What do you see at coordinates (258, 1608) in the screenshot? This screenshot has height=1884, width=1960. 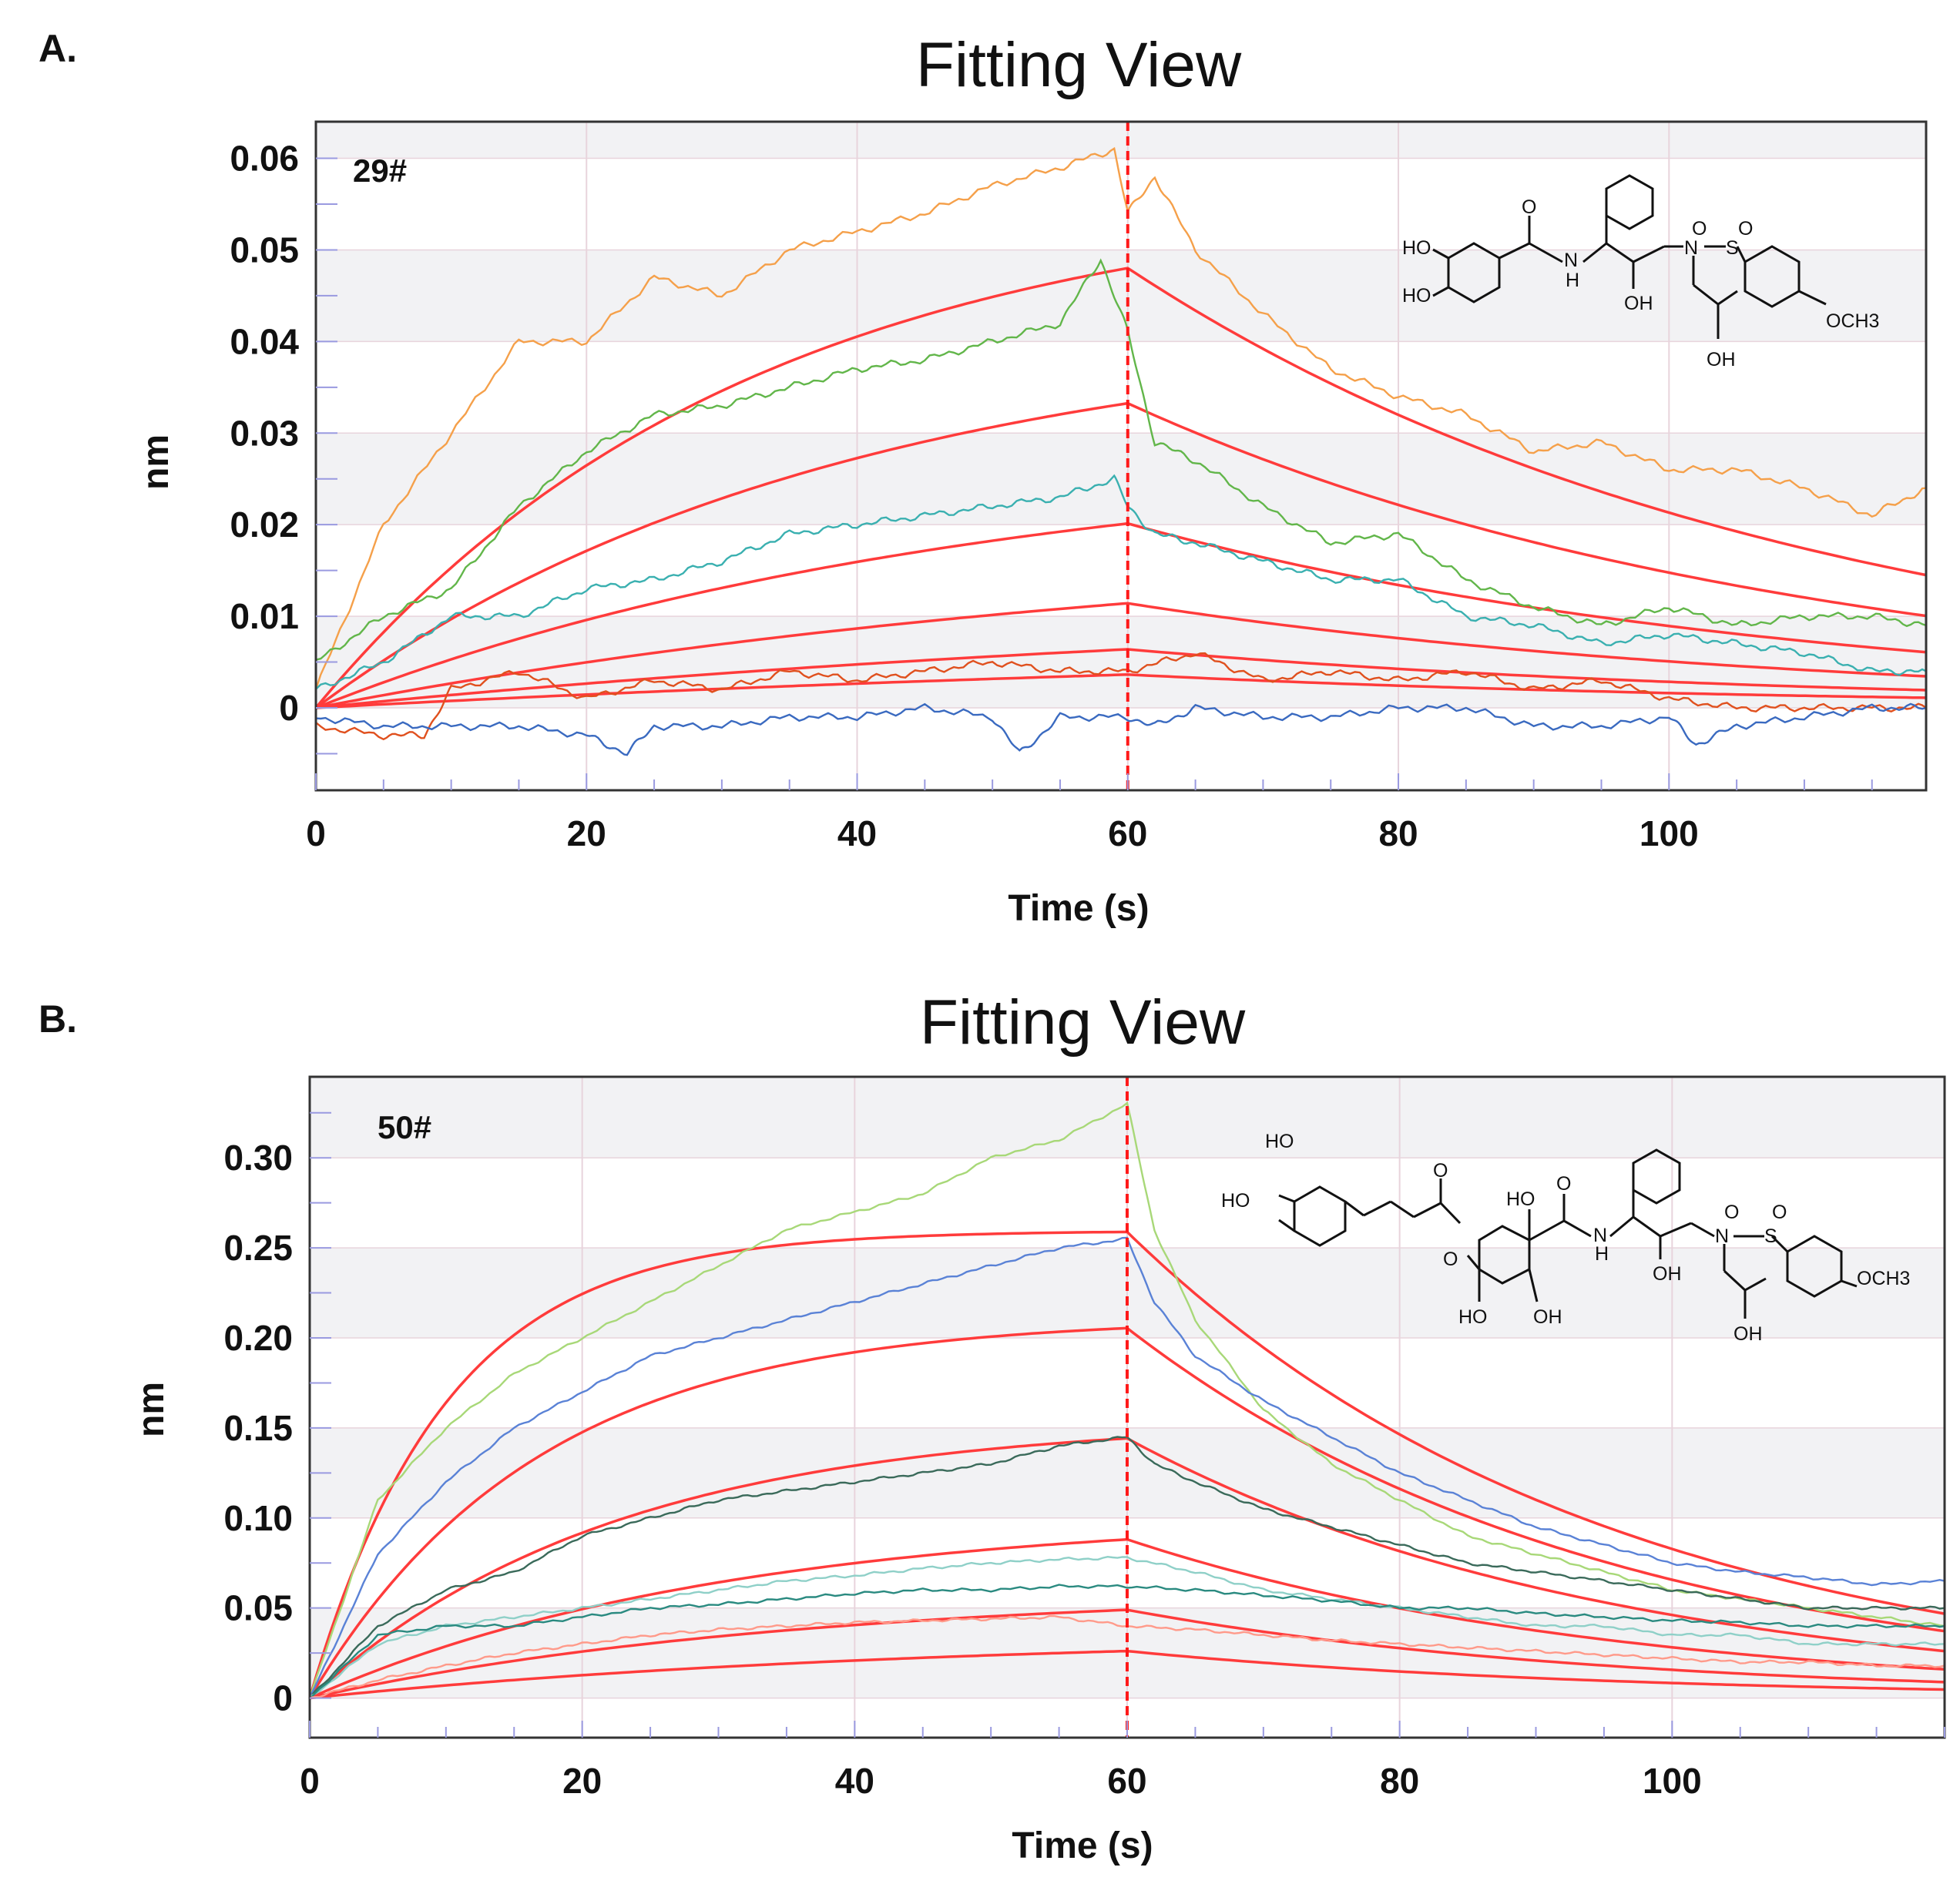 I see `y-tick-label-b-1: 0.05` at bounding box center [258, 1608].